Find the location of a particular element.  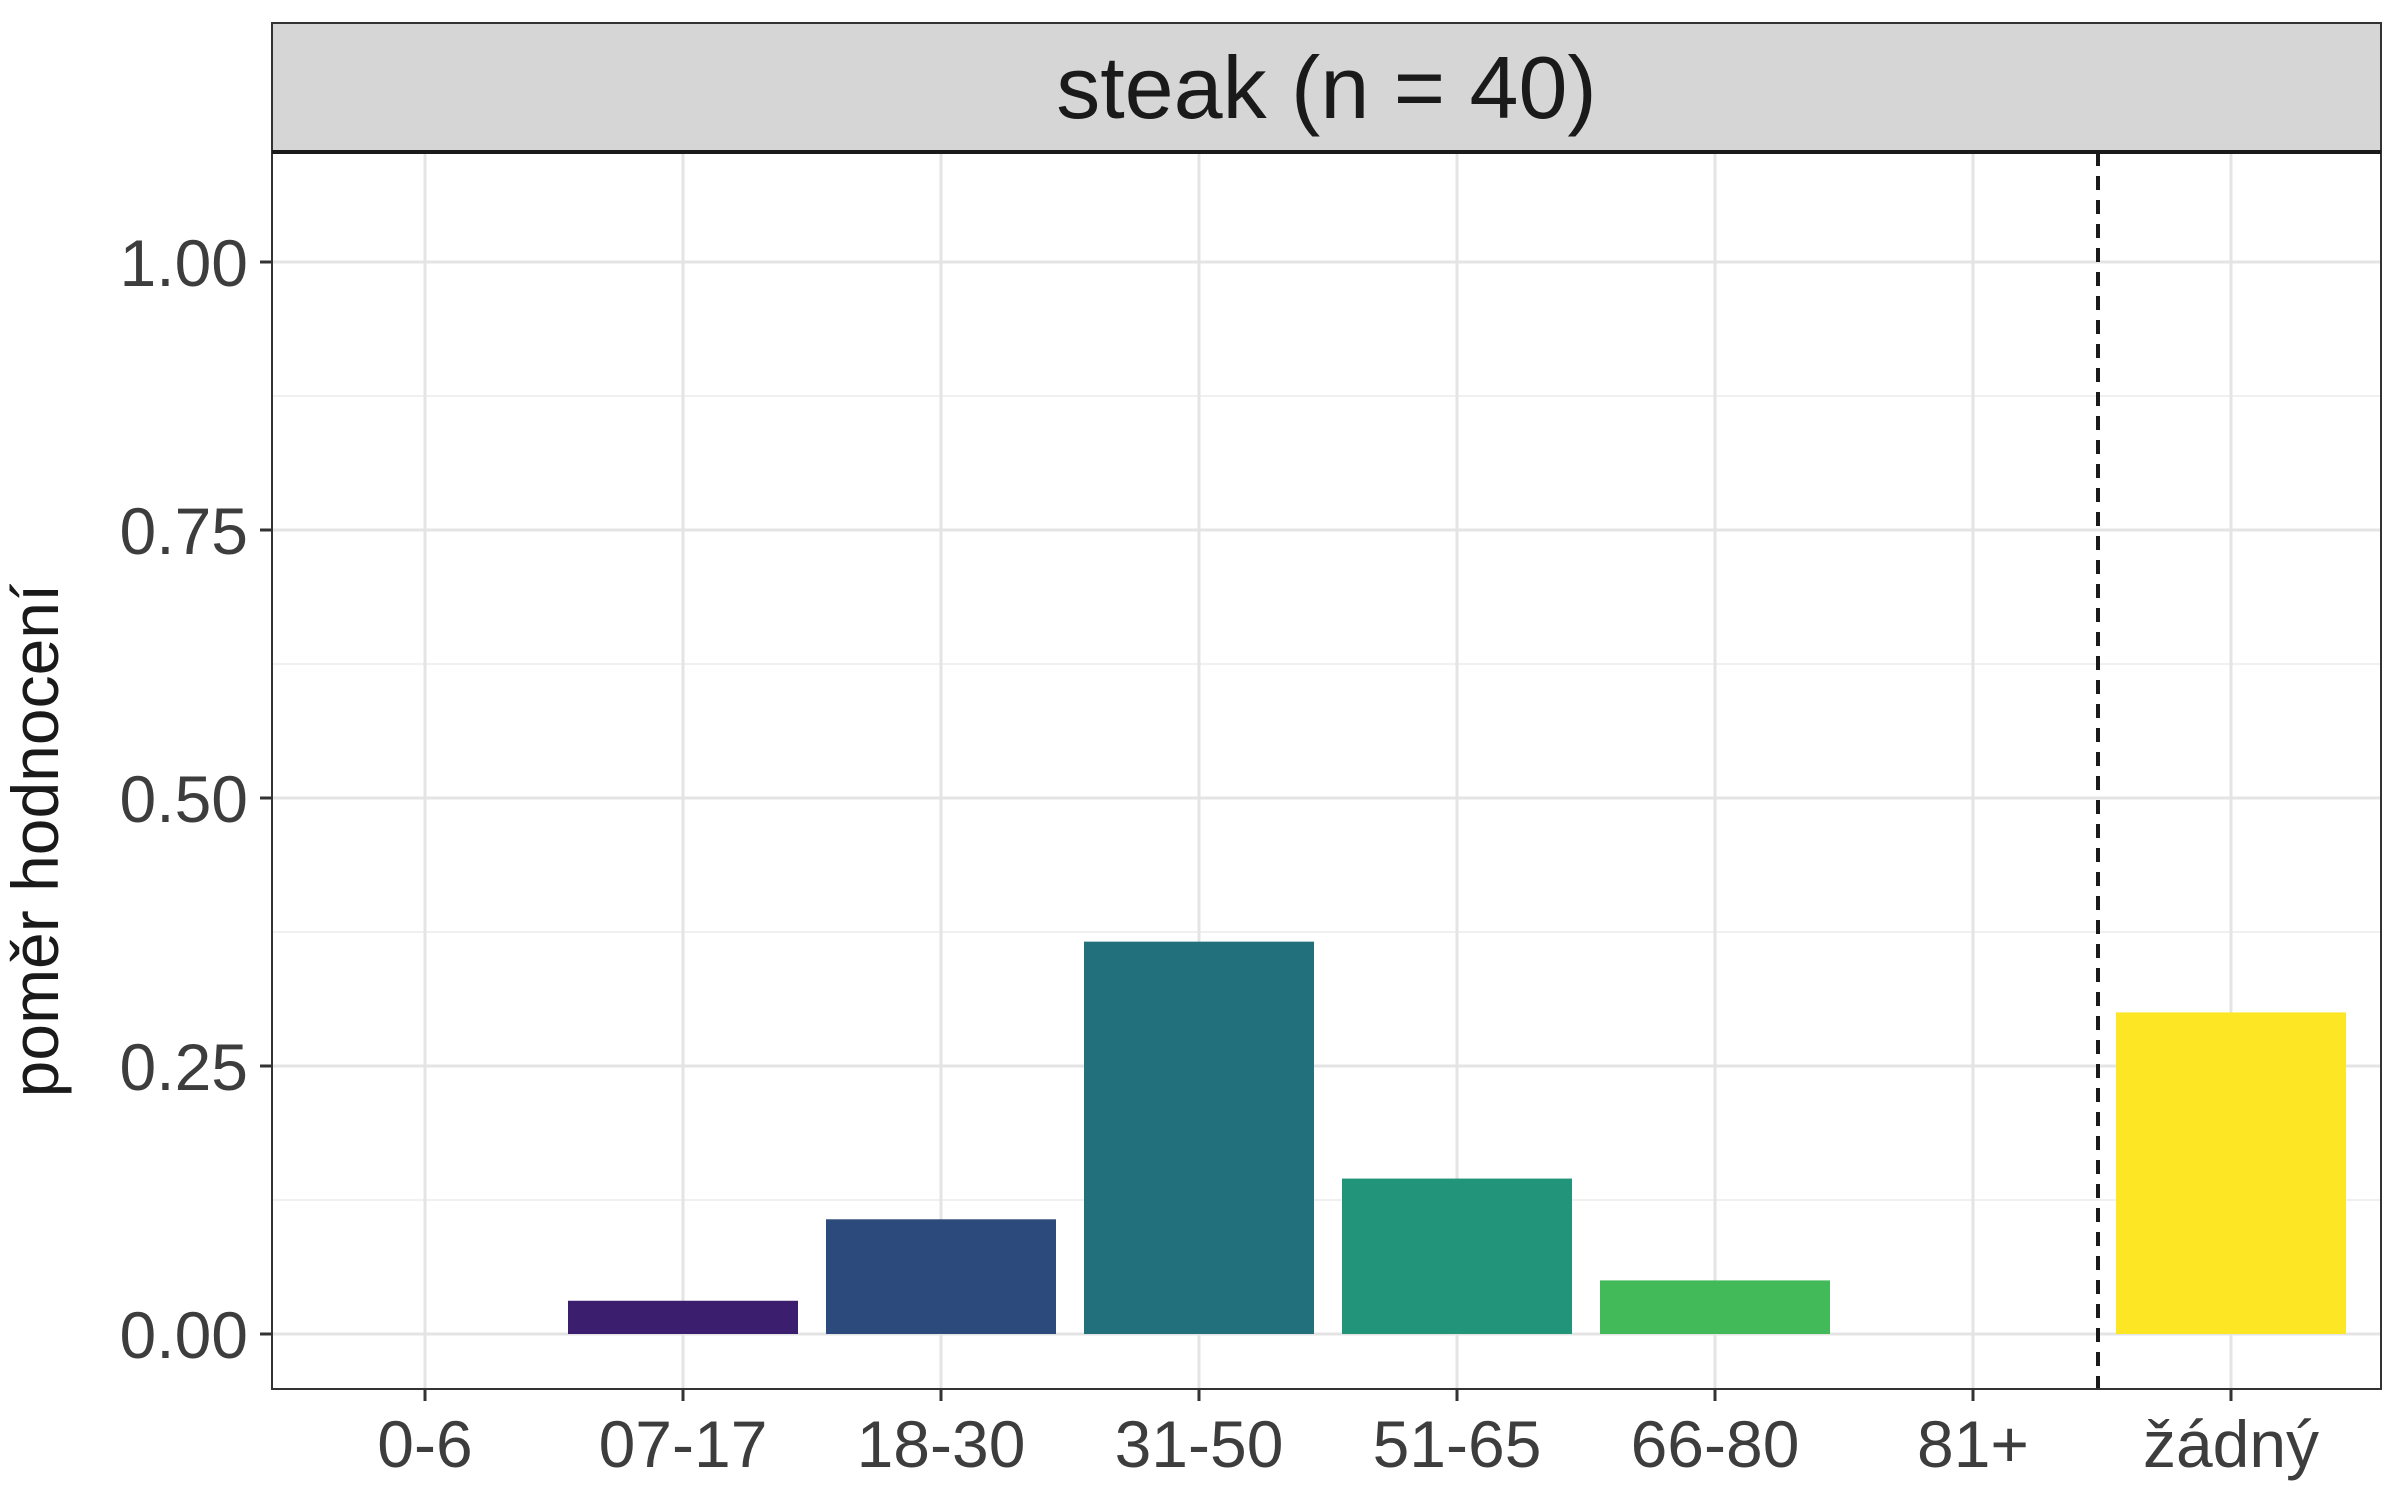

y-axis: 0.00 0.25 0.50 0.75 1.00 is located at coordinates (196, 799).